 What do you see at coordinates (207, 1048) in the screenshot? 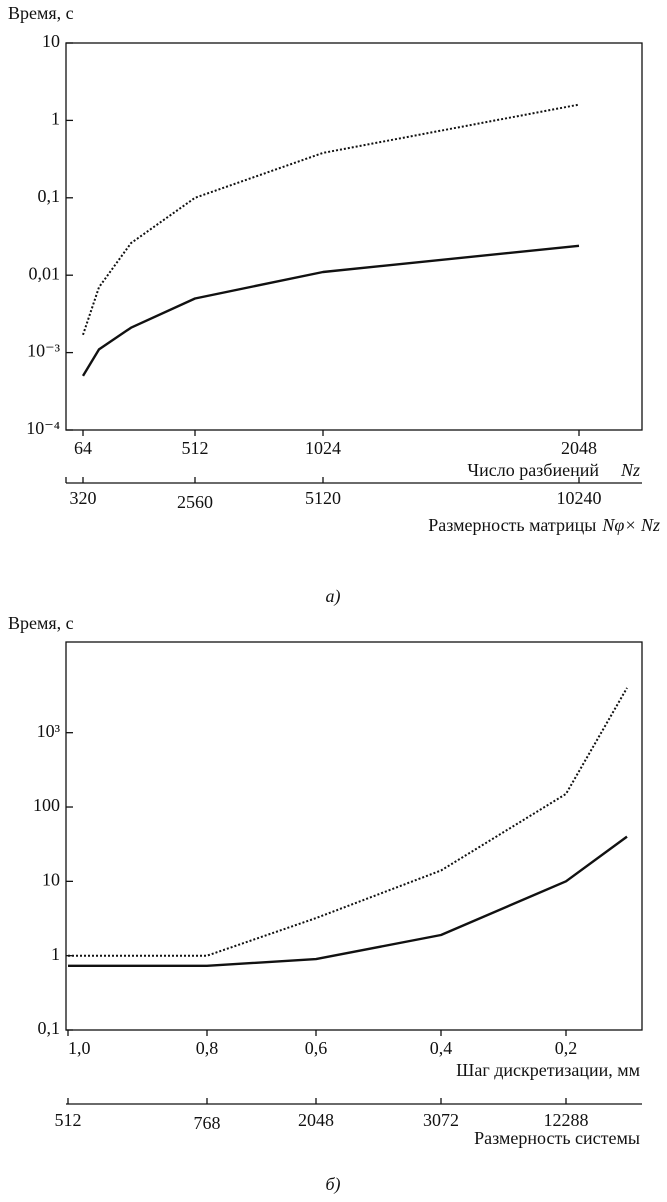
I see `x-tick-label: 0,8` at bounding box center [207, 1048].